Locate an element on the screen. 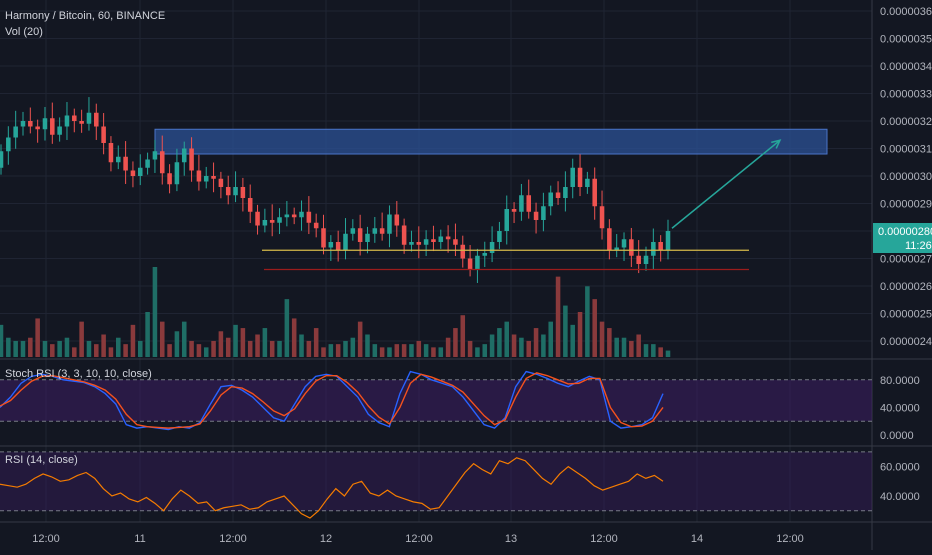  time-tick-label: 13 is located at coordinates (511, 539).